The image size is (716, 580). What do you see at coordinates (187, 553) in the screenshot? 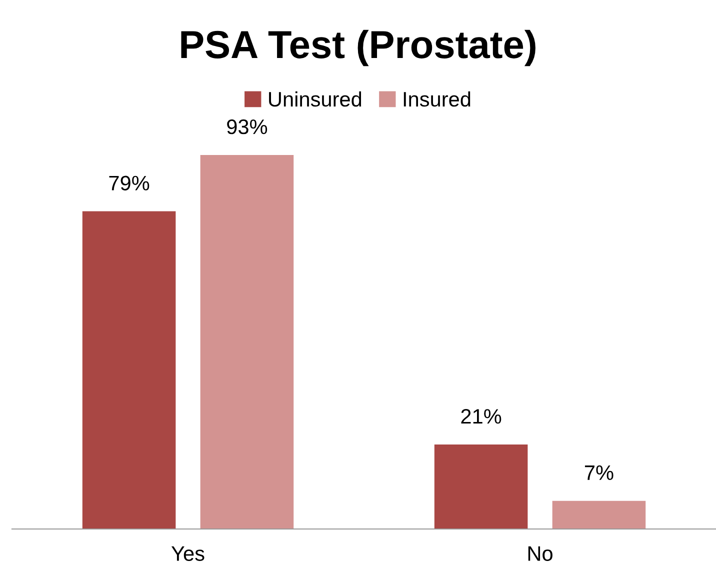
I see `x-tick-label: Yes` at bounding box center [187, 553].